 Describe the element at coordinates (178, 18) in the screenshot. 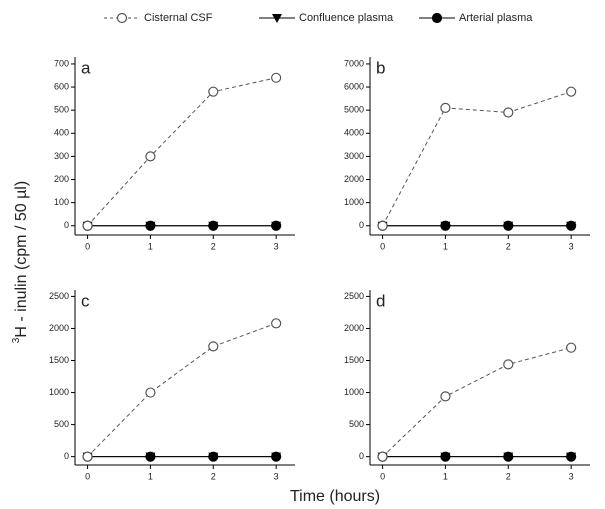

I see `legend-label: Cisternal CSF` at that location.